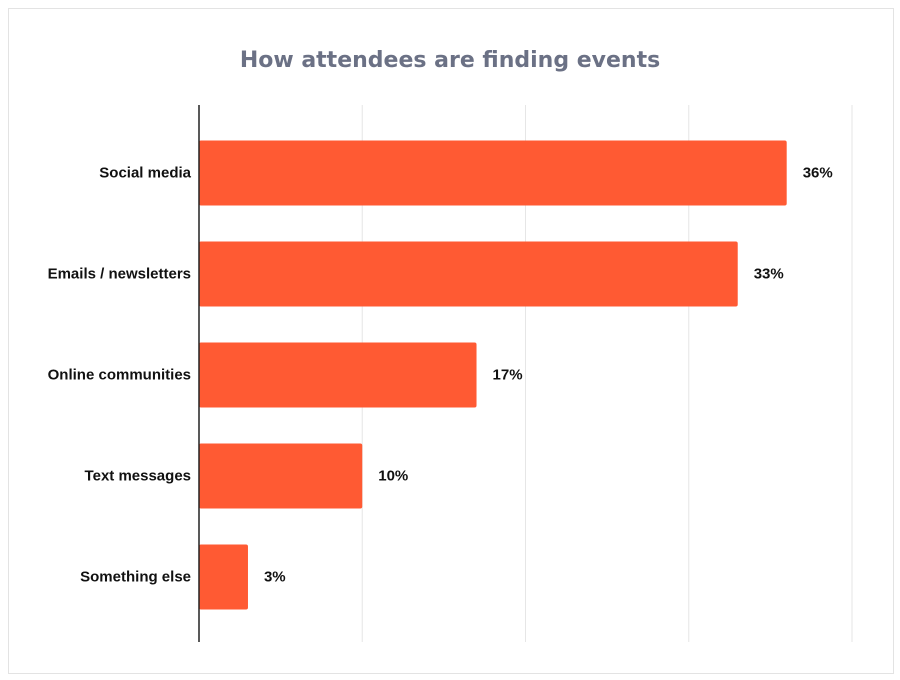  Describe the element at coordinates (135, 577) in the screenshot. I see `category-label: Something else` at that location.